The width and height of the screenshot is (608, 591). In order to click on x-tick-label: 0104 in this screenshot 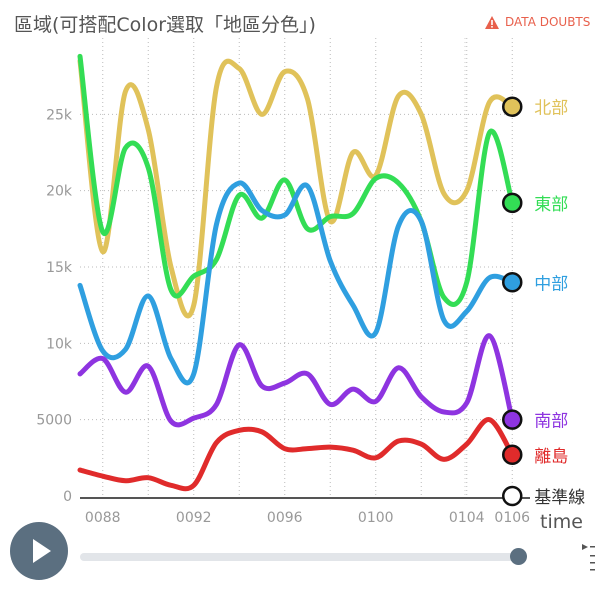, I will do `click(467, 518)`.